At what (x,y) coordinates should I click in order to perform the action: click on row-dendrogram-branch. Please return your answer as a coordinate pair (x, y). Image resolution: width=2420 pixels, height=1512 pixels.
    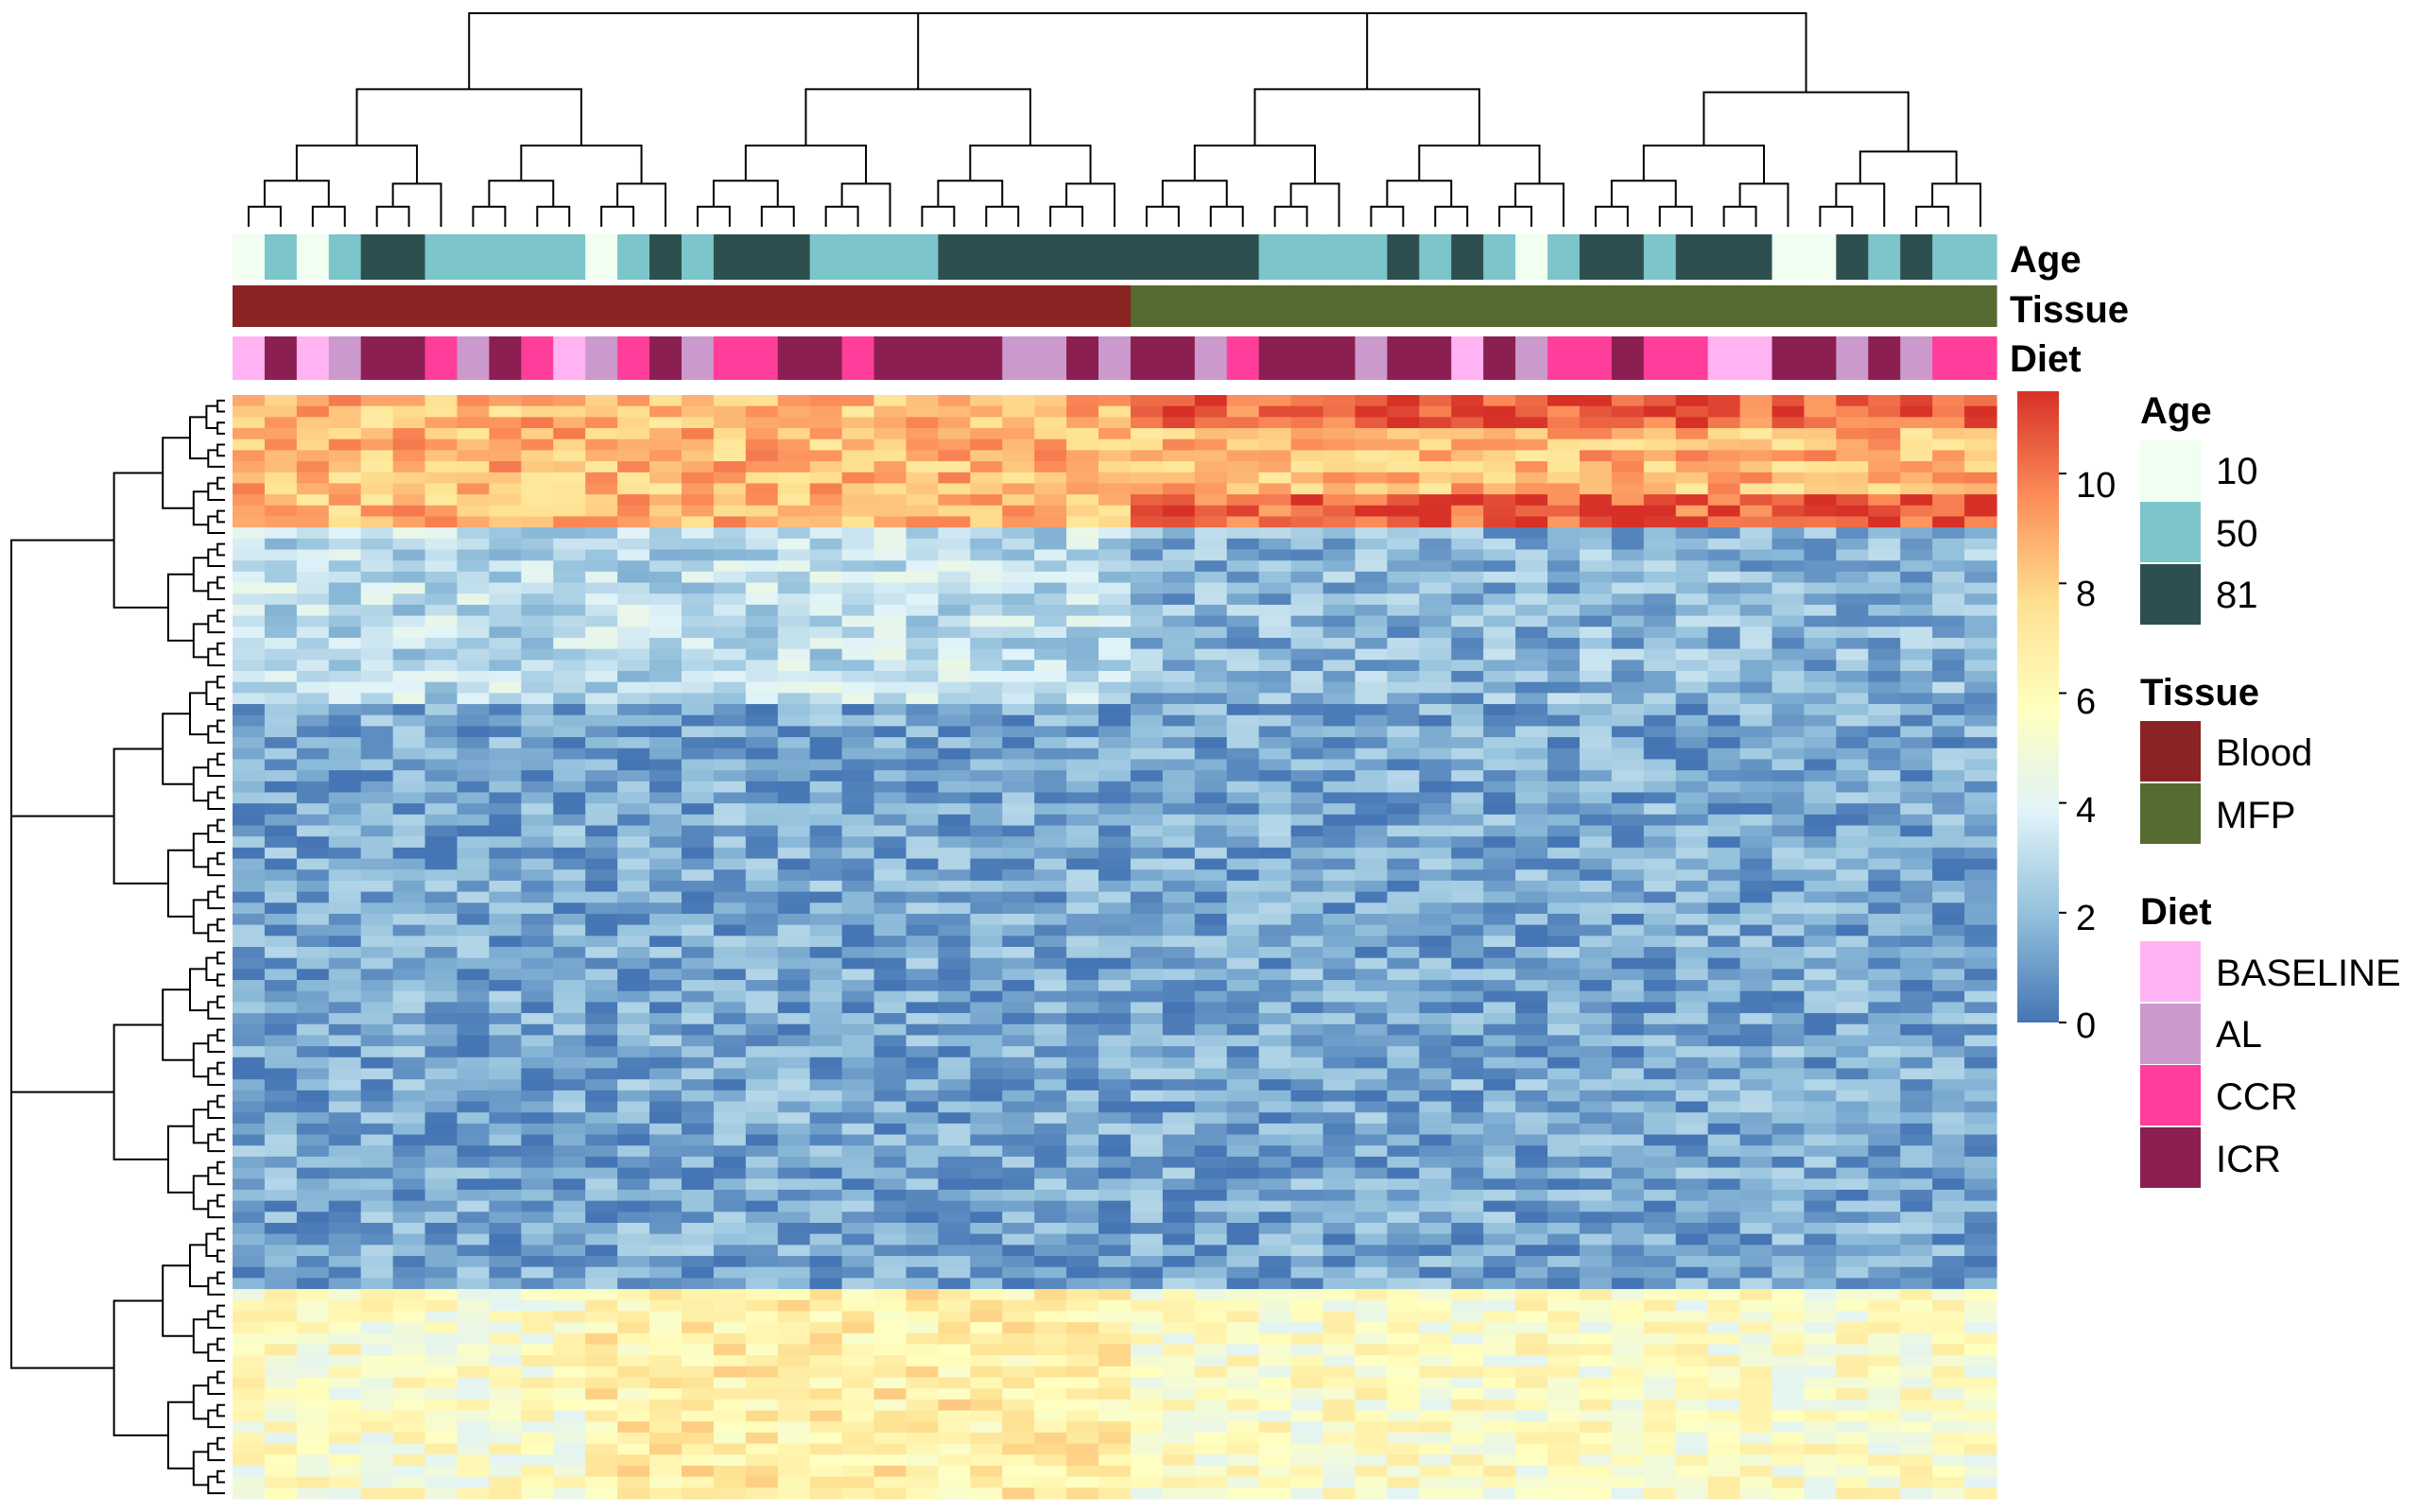
    Looking at the image, I should click on (201, 1193).